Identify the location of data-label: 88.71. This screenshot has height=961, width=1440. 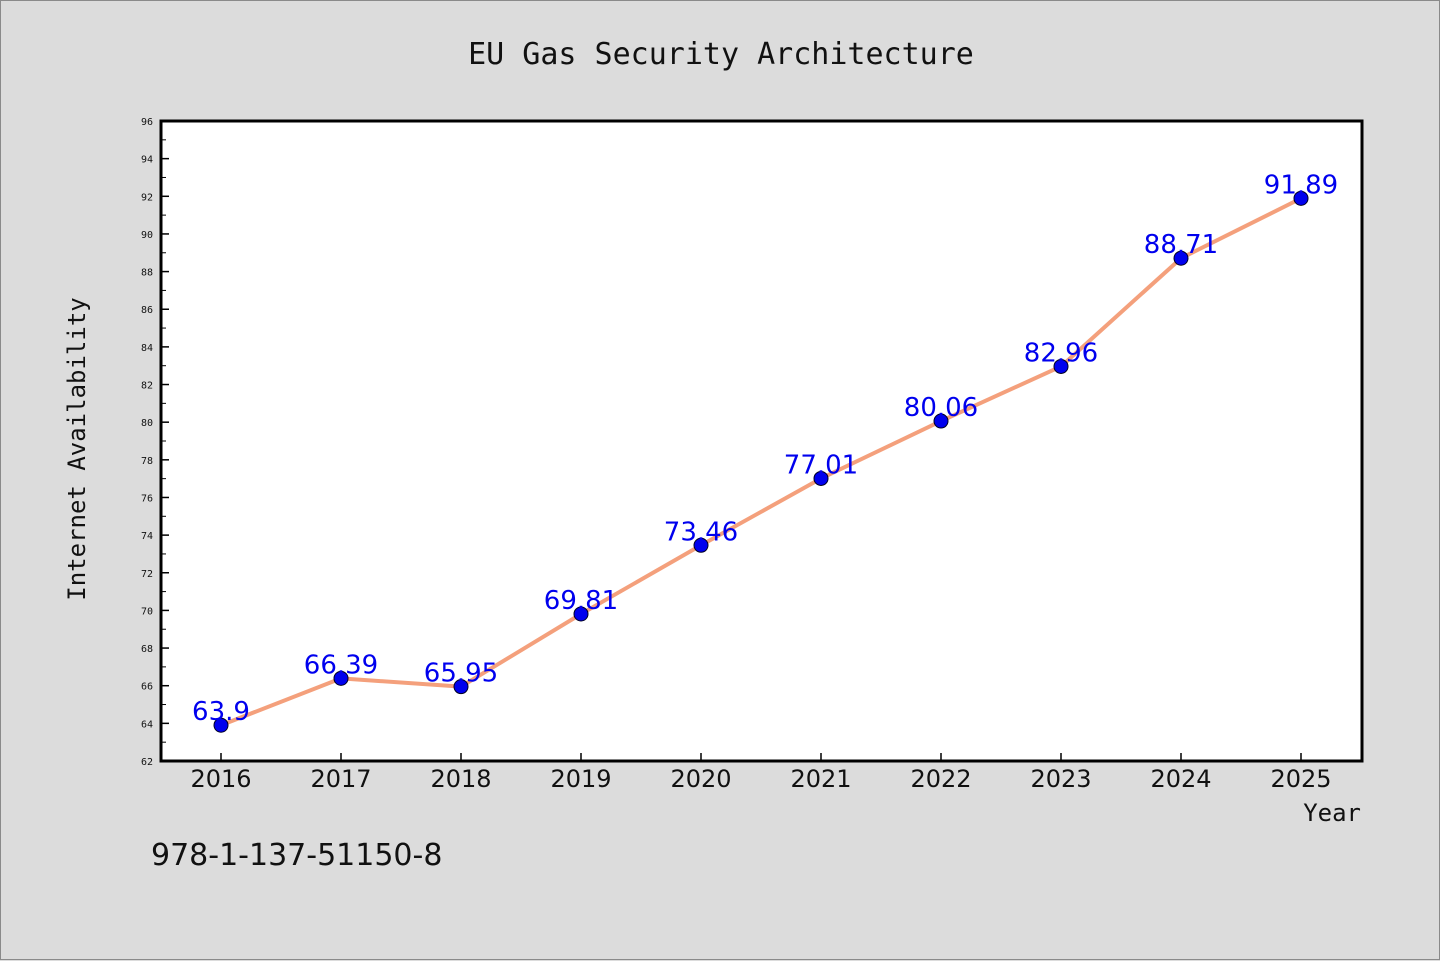
(1181, 245).